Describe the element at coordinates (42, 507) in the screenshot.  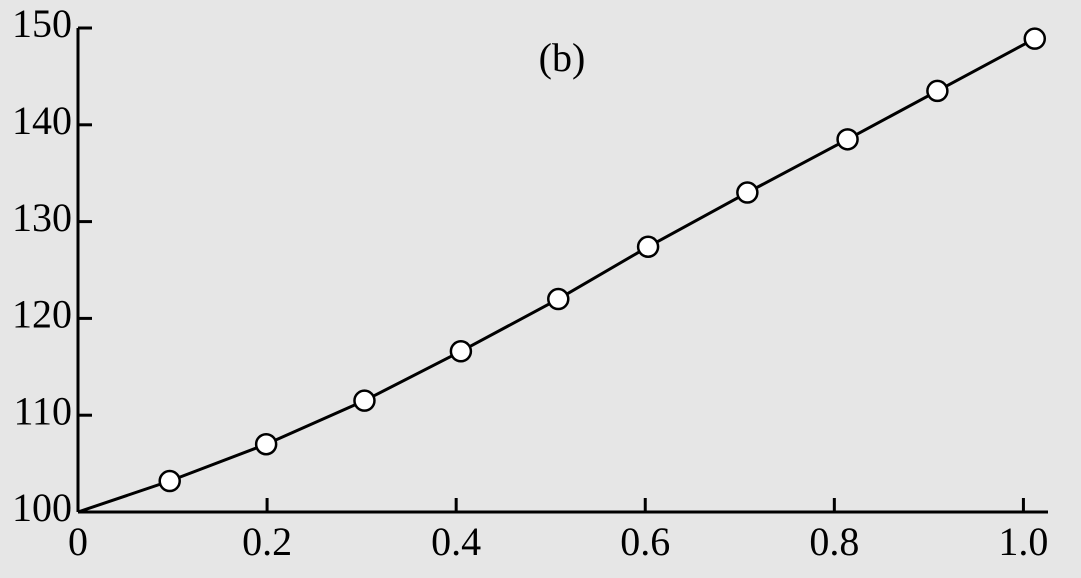
I see `y-tick-label: 100` at that location.